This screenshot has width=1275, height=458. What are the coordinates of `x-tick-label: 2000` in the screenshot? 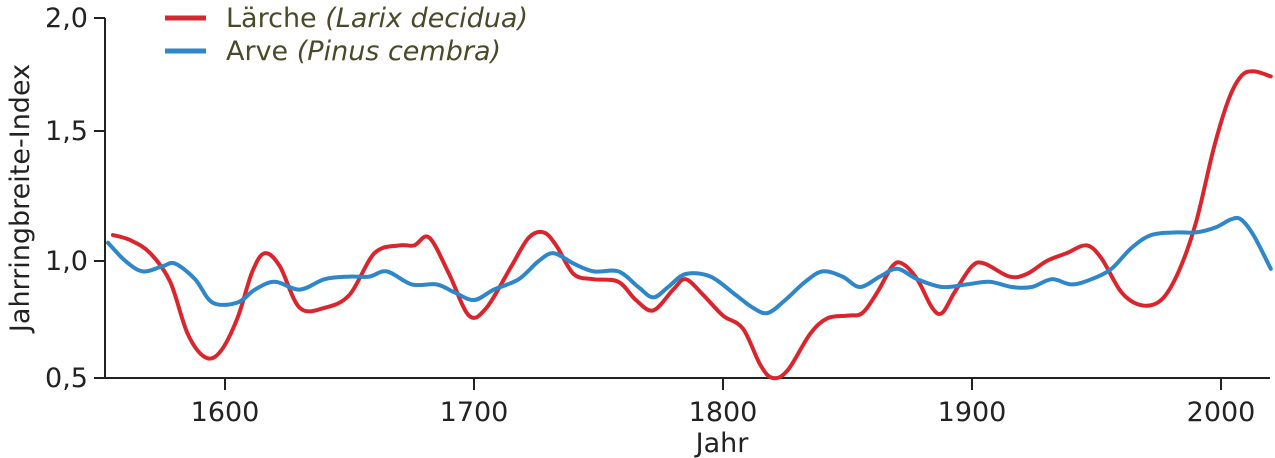 It's located at (1221, 412).